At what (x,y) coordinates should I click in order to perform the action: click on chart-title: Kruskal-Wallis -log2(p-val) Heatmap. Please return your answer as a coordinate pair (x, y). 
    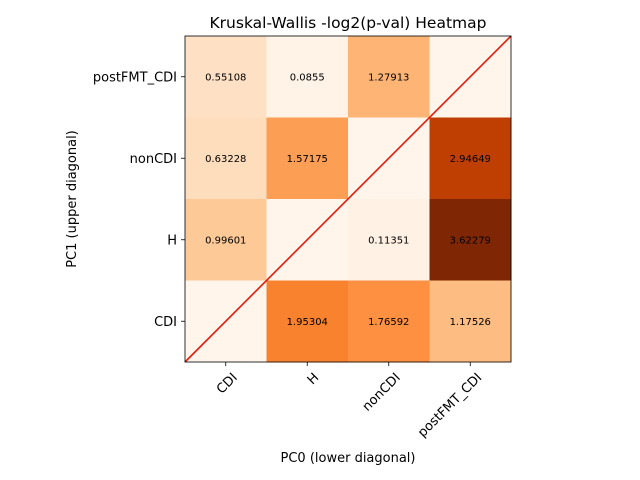
    Looking at the image, I should click on (348, 23).